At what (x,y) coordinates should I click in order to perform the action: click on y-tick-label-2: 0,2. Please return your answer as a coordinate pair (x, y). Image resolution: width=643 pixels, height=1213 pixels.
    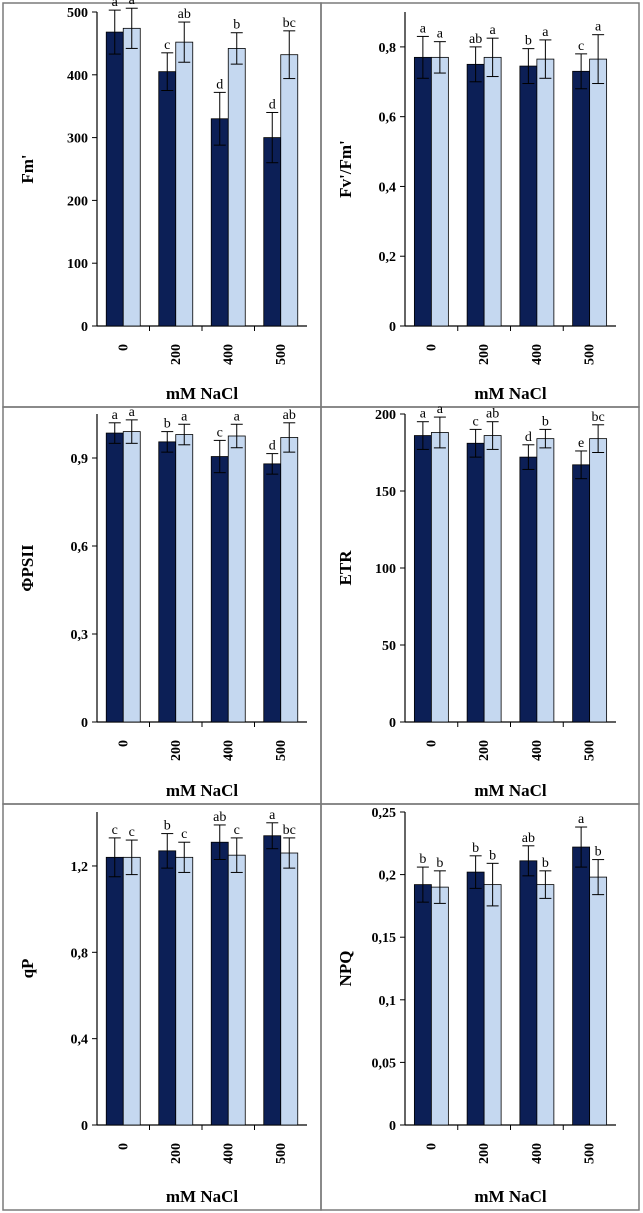
    Looking at the image, I should click on (388, 257).